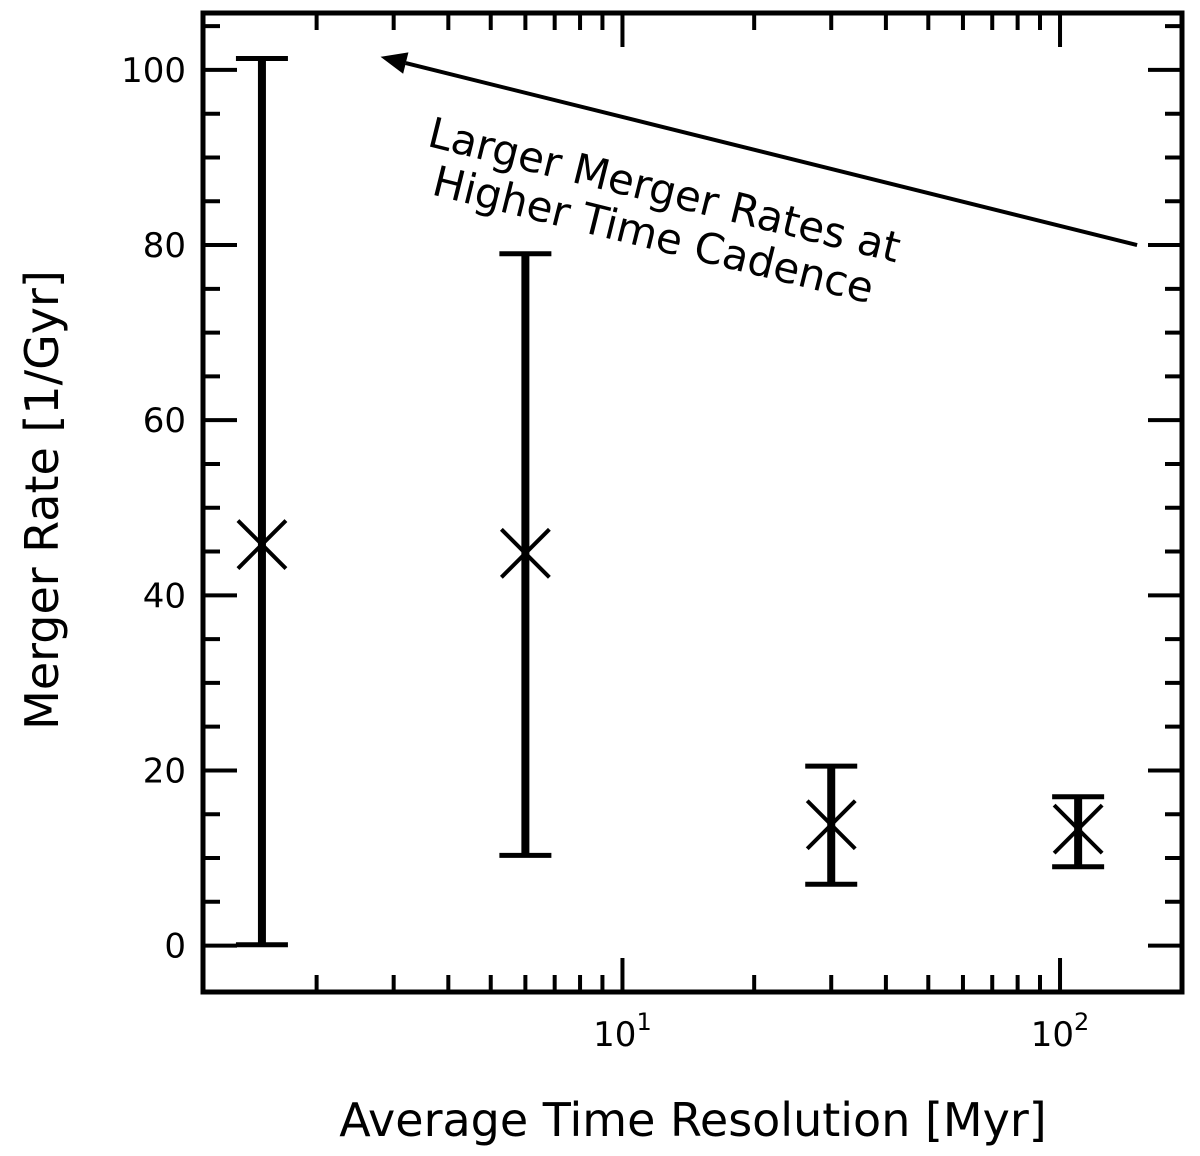 This screenshot has width=1200, height=1156. What do you see at coordinates (42, 500) in the screenshot?
I see `y-axis-label: Merger Rate [1/Gyr]` at bounding box center [42, 500].